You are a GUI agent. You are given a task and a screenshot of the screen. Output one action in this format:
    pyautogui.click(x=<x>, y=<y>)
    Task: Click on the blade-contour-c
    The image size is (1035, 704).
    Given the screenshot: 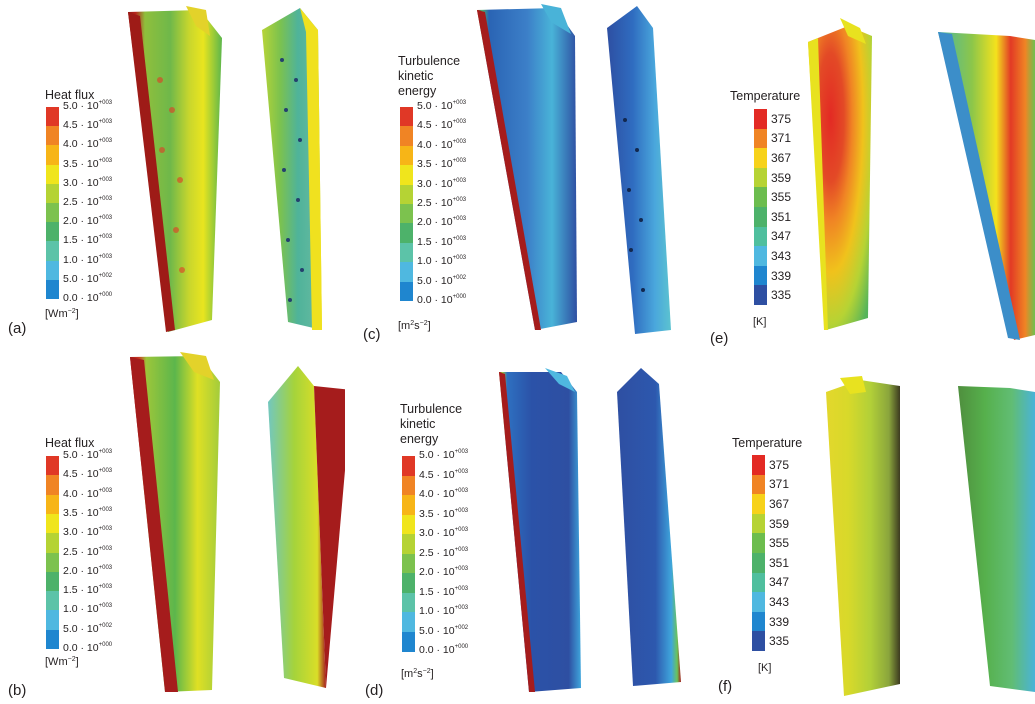 What is the action you would take?
    pyautogui.click(x=574, y=169)
    